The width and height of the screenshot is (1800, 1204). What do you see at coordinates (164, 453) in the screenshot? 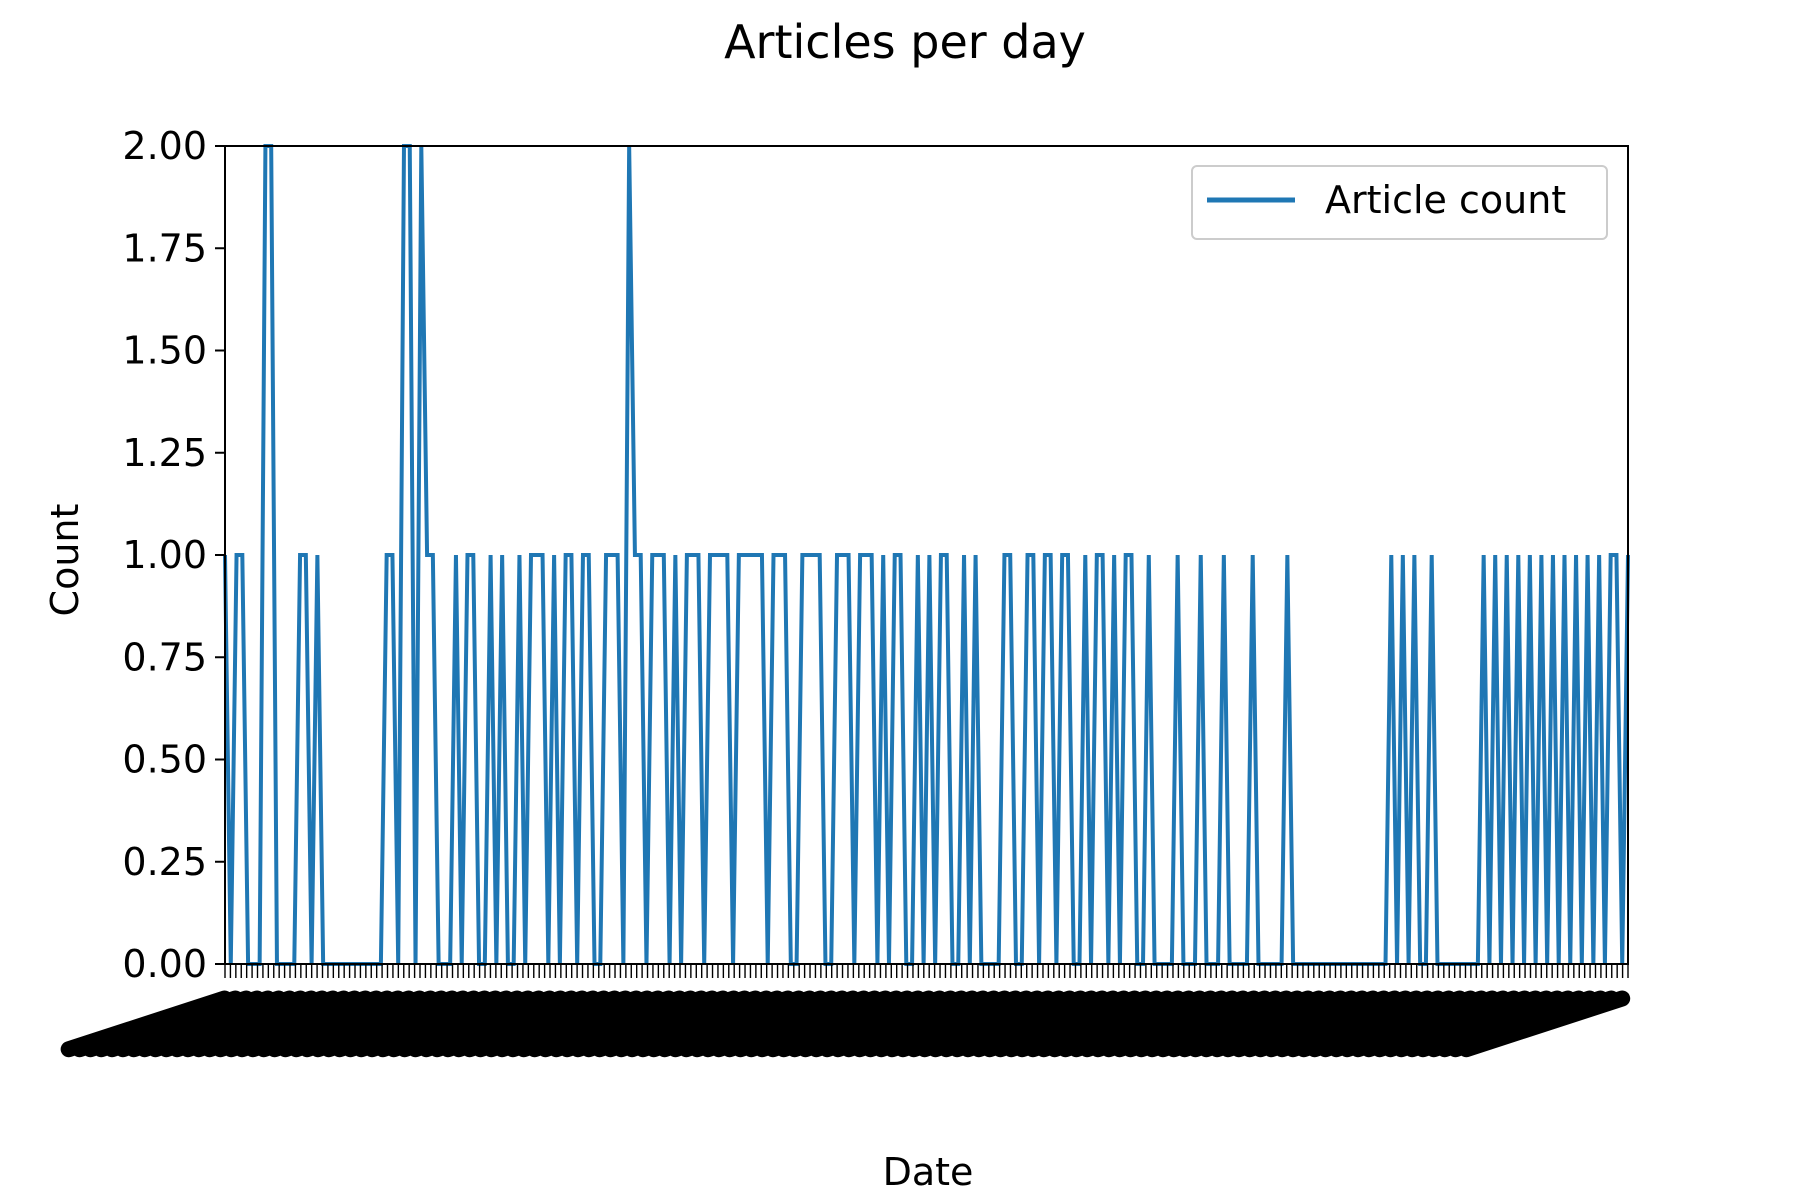
I see `y-tick-label: 1.25` at bounding box center [164, 453].